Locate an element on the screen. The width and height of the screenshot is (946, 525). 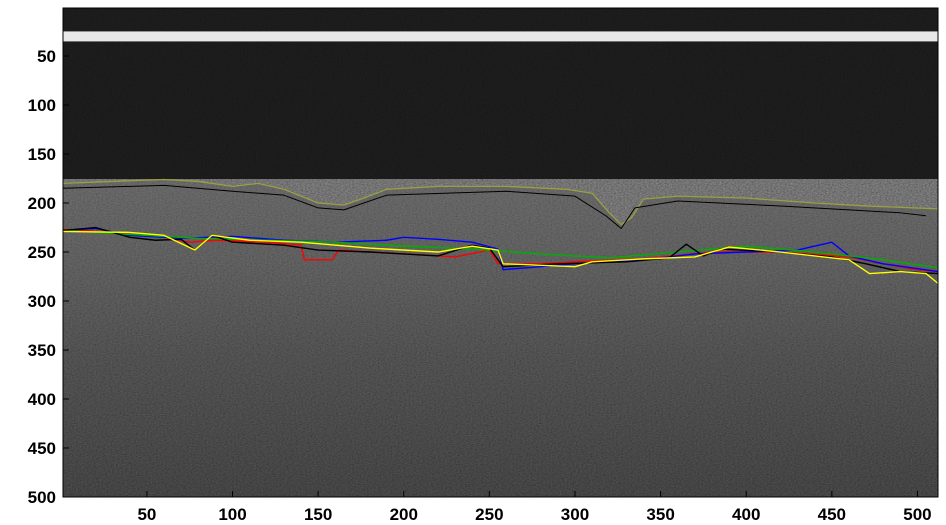
segmentation-yellow-line is located at coordinates (500, 257).